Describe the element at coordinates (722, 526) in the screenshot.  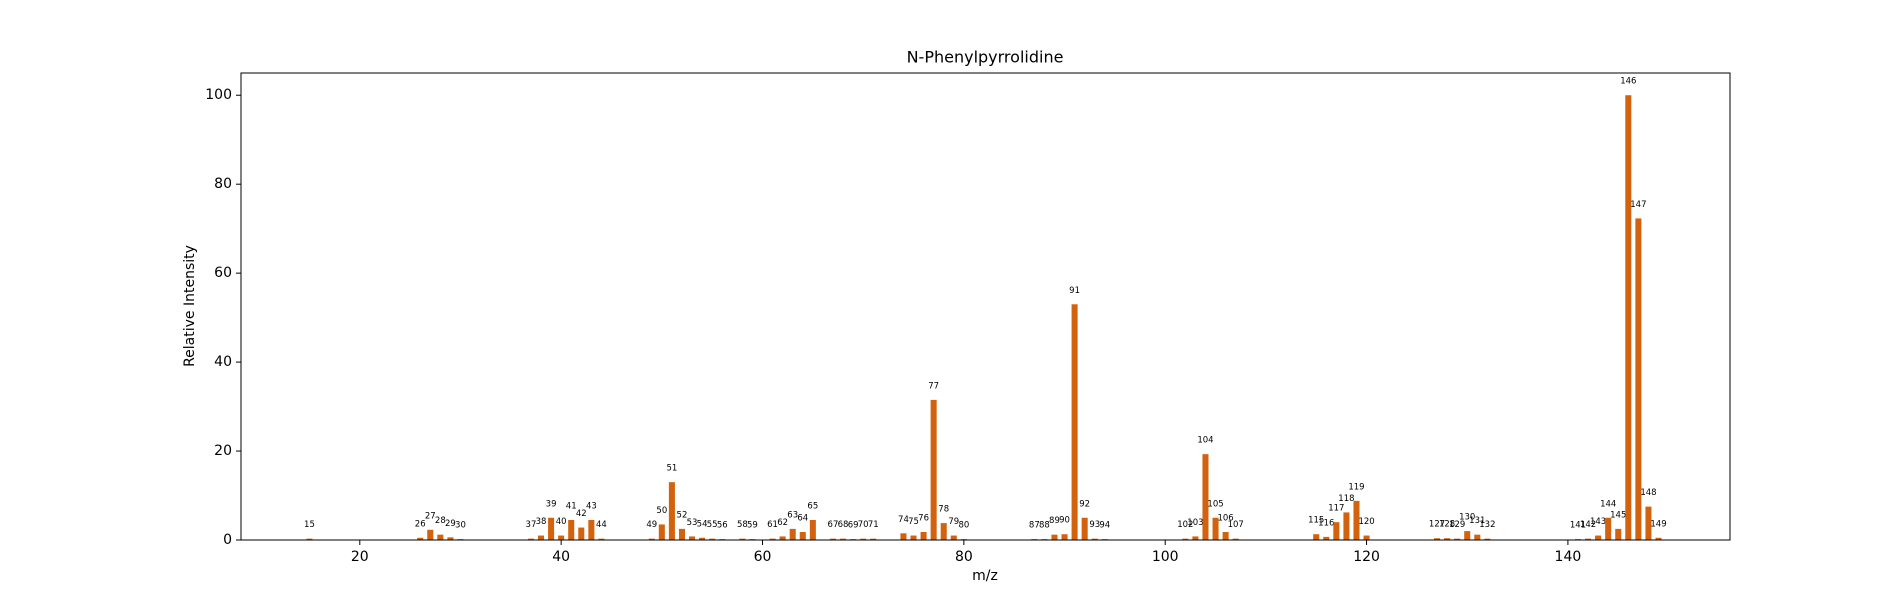
I see `bar-label: 56` at that location.